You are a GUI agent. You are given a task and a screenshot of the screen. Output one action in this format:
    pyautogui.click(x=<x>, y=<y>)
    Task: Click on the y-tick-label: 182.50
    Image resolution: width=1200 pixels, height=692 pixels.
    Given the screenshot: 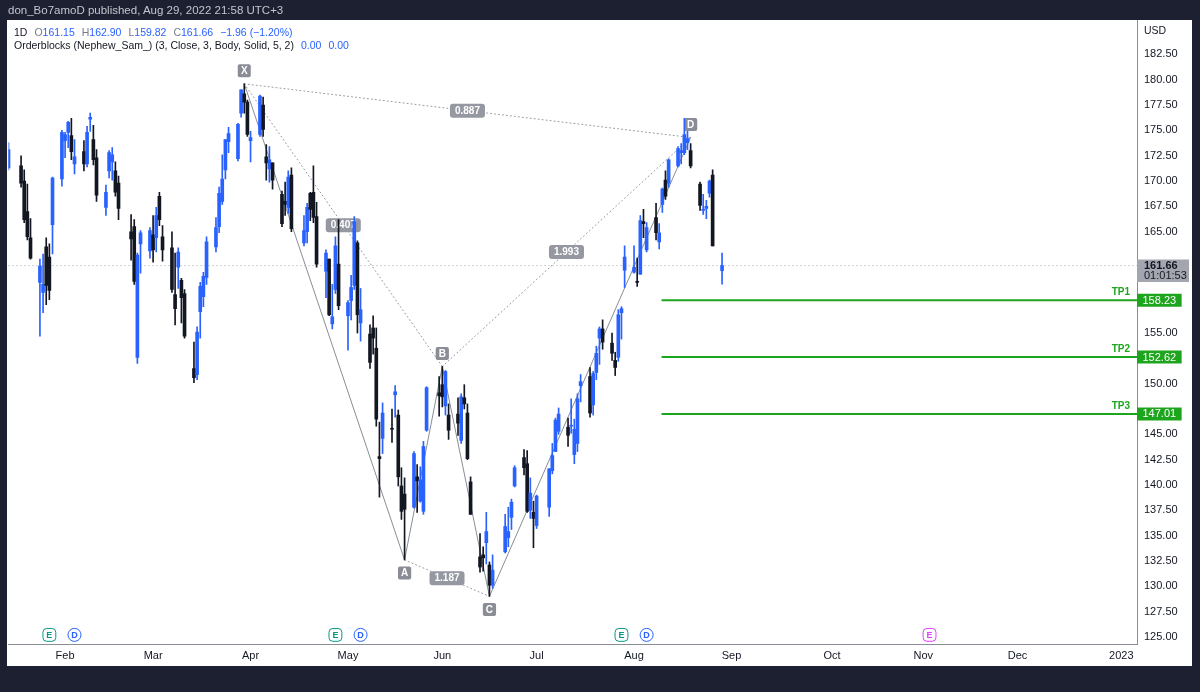 What is the action you would take?
    pyautogui.click(x=1161, y=53)
    